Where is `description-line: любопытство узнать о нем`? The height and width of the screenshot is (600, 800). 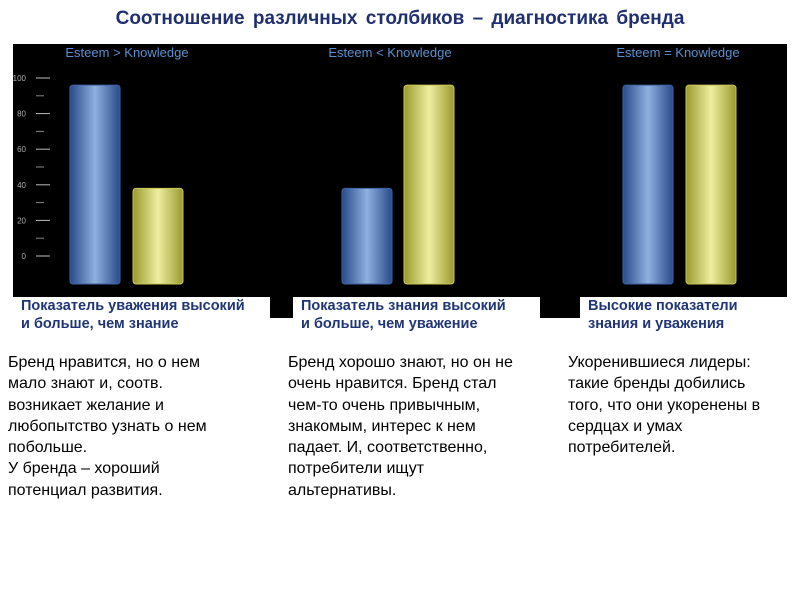 description-line: любопытство узнать о нем is located at coordinates (107, 426).